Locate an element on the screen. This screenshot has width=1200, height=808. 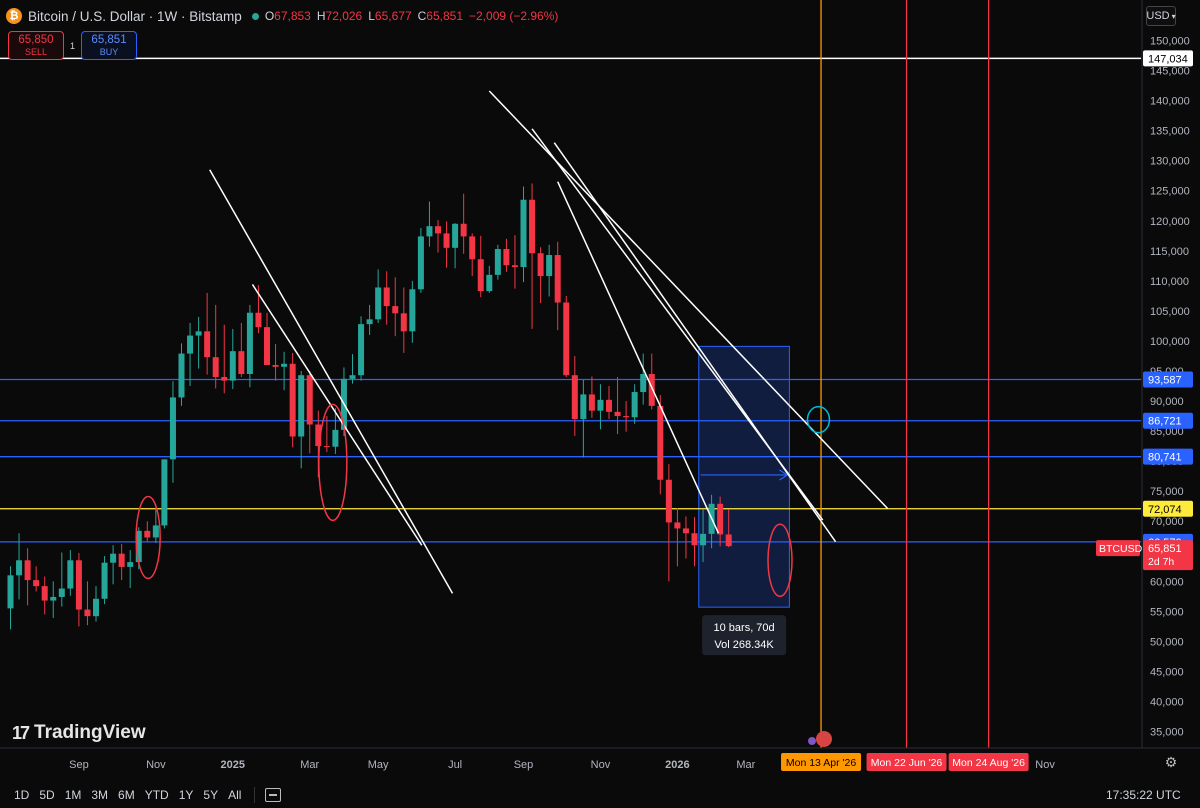
currency-select: USD ▾ is located at coordinates (1161, 16).